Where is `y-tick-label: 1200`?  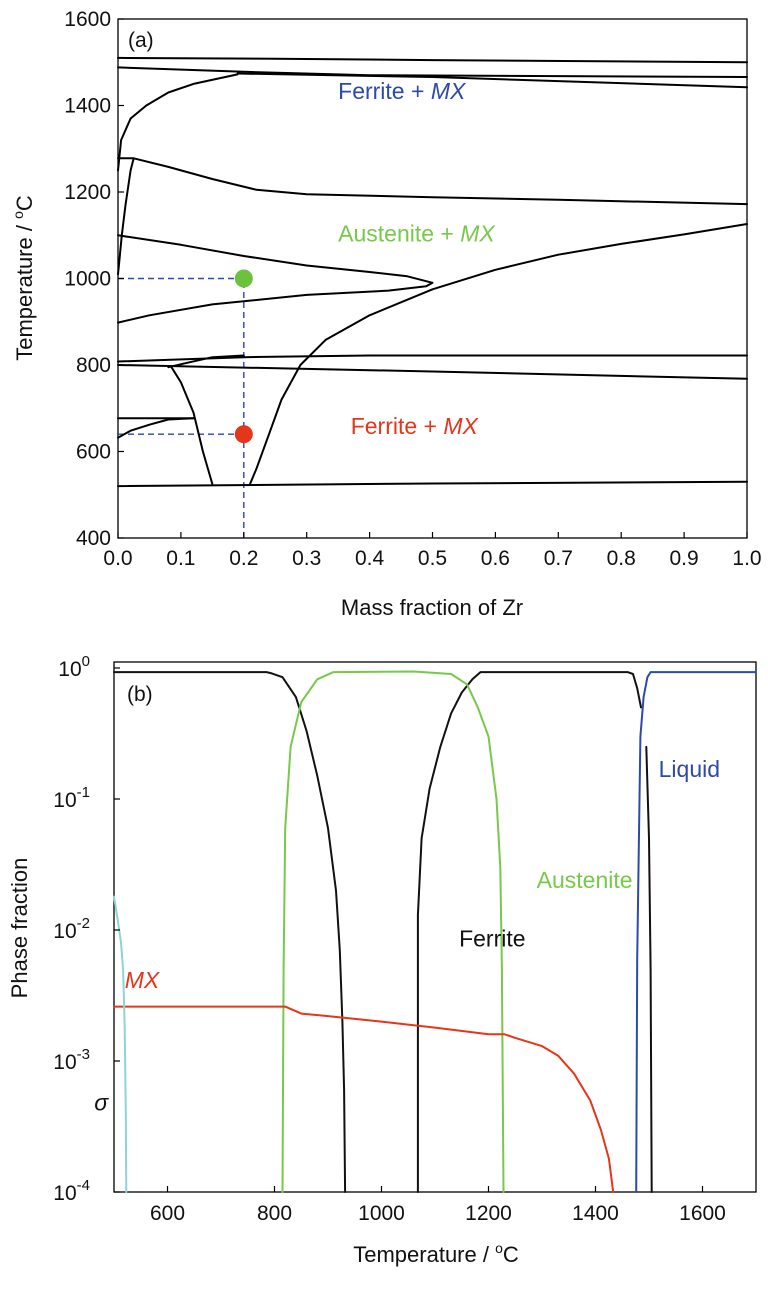 y-tick-label: 1200 is located at coordinates (87, 192).